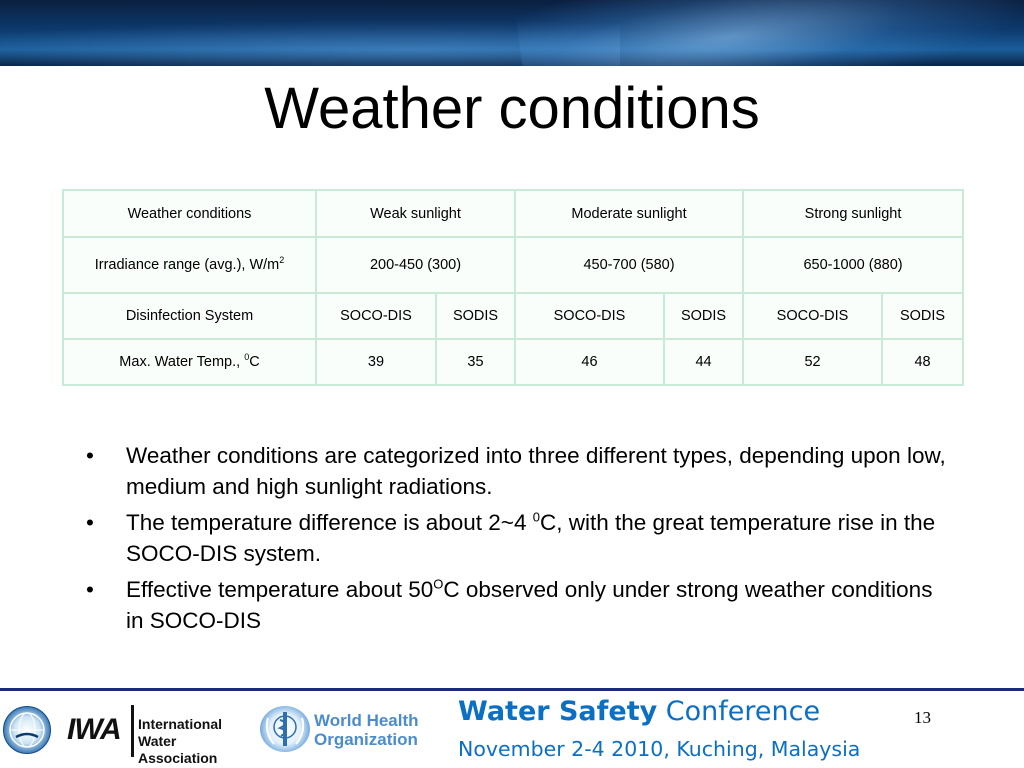 The width and height of the screenshot is (1024, 768). What do you see at coordinates (438, 584) in the screenshot?
I see `superscript: O` at bounding box center [438, 584].